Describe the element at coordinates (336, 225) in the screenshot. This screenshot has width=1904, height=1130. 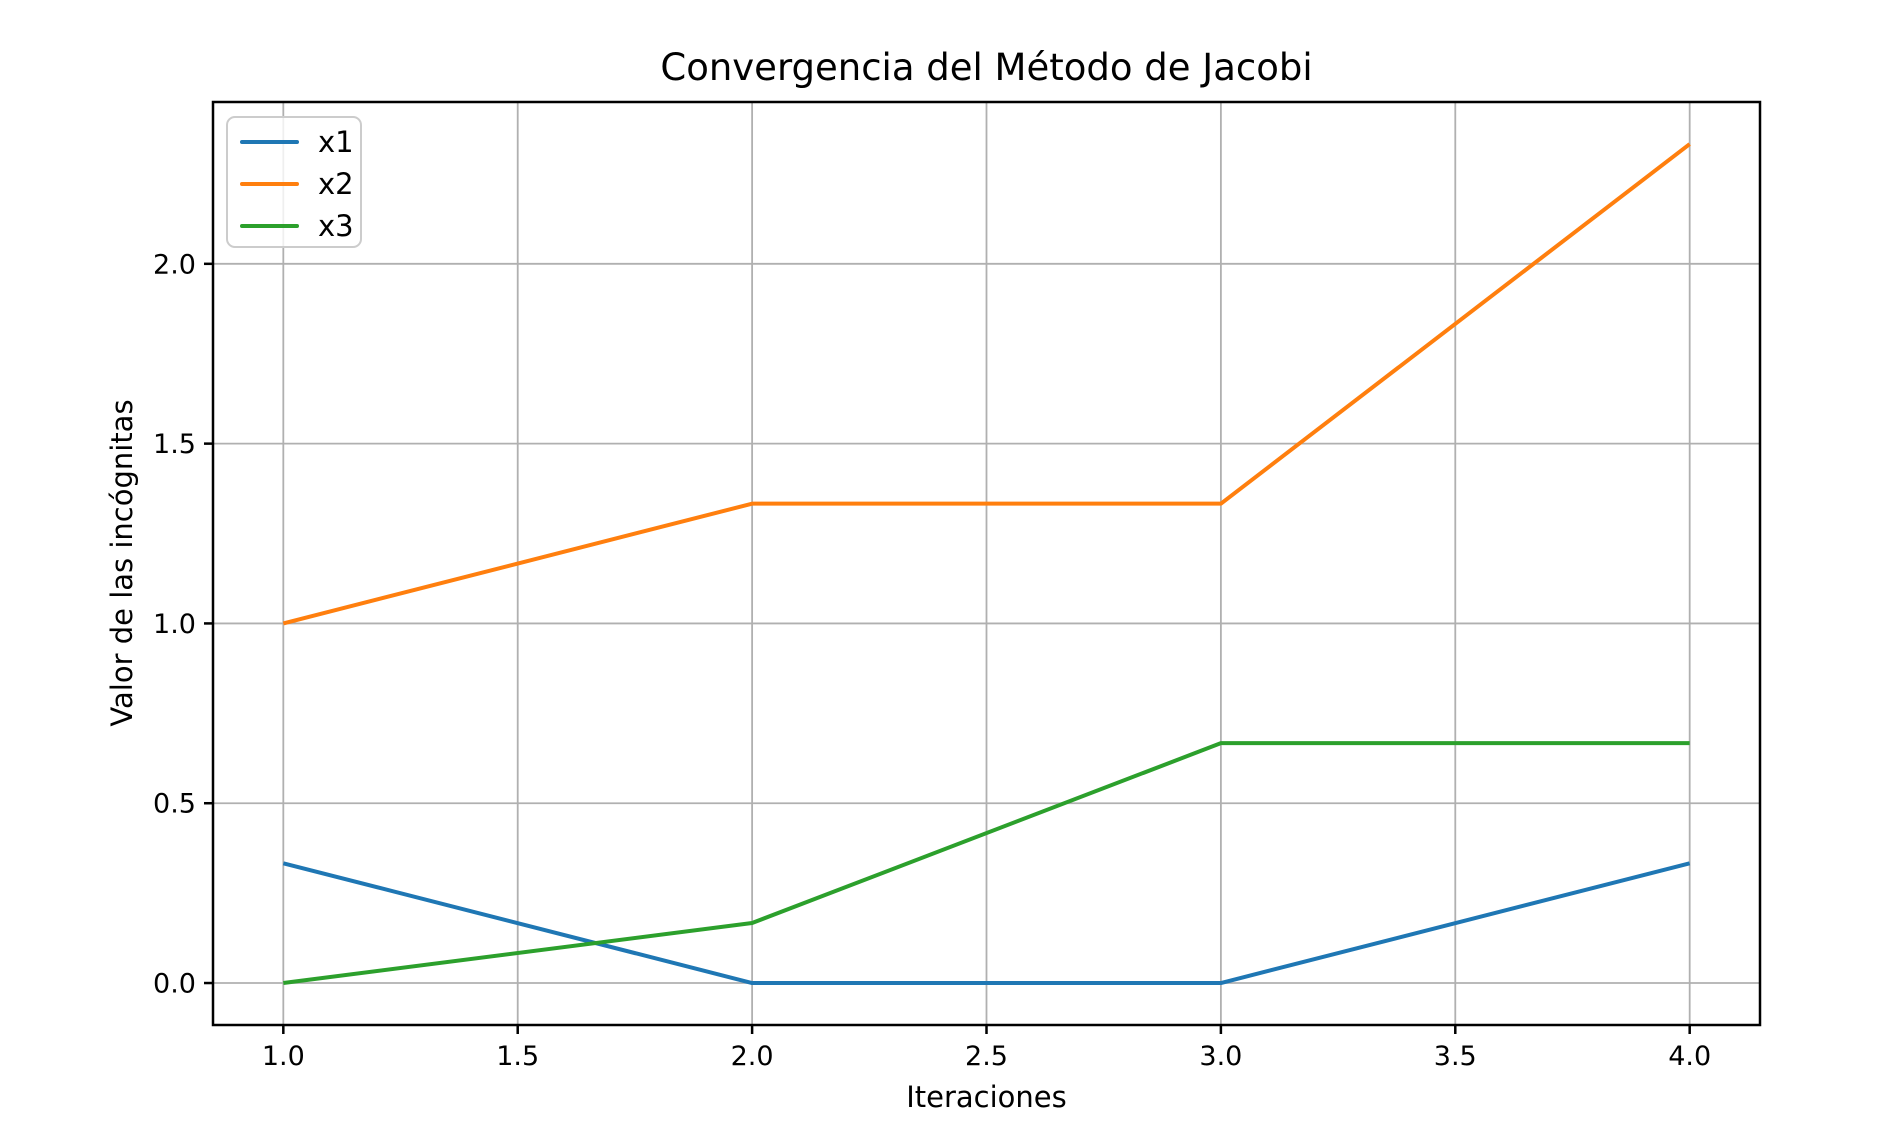
I see `legend-label-x3: x3` at that location.